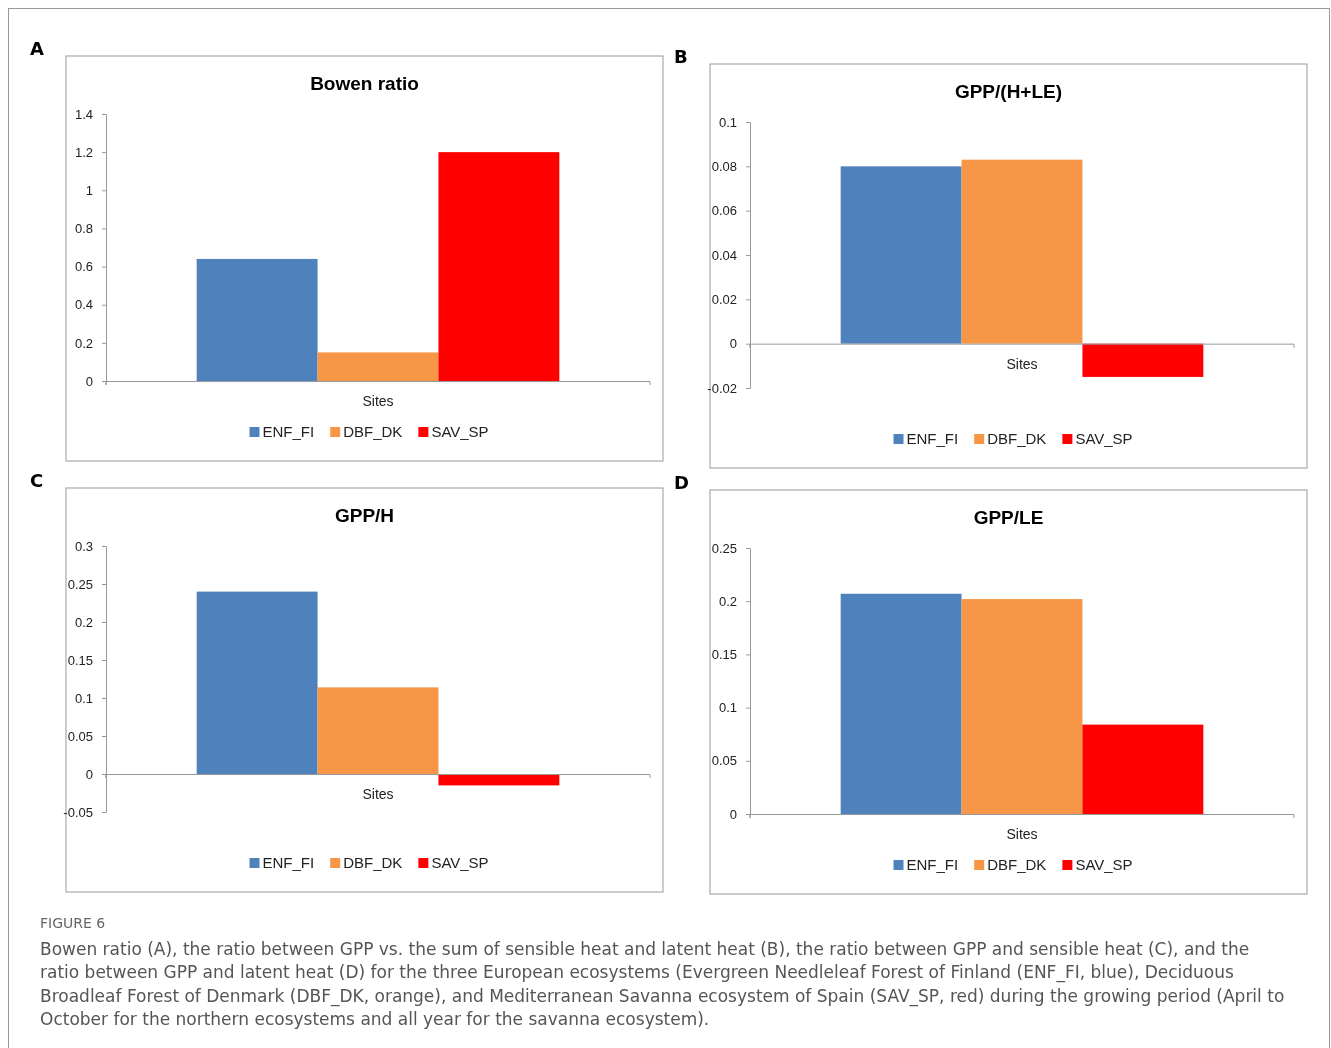 The width and height of the screenshot is (1331, 1048). I want to click on y-tick-label: 0.02, so click(724, 299).